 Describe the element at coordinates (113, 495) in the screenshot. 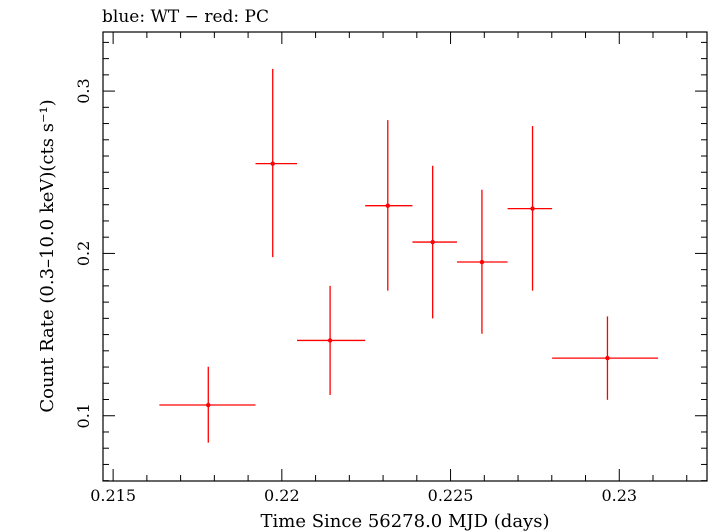

I see `x-tick-label: 0.215` at that location.